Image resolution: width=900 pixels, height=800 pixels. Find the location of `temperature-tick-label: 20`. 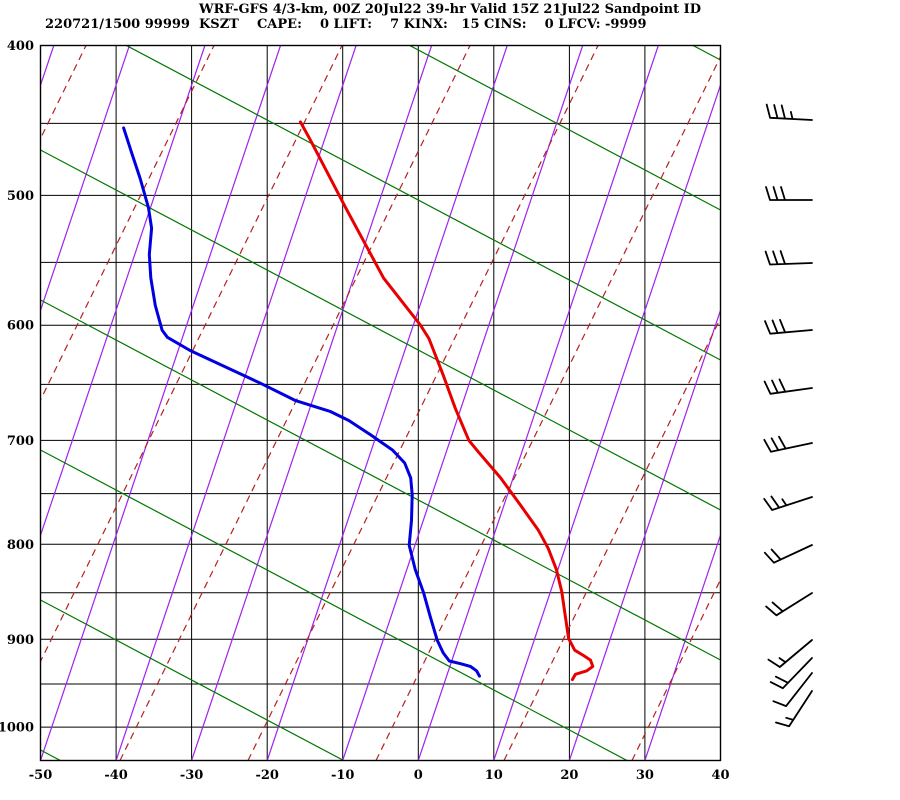

temperature-tick-label: 20 is located at coordinates (569, 775).